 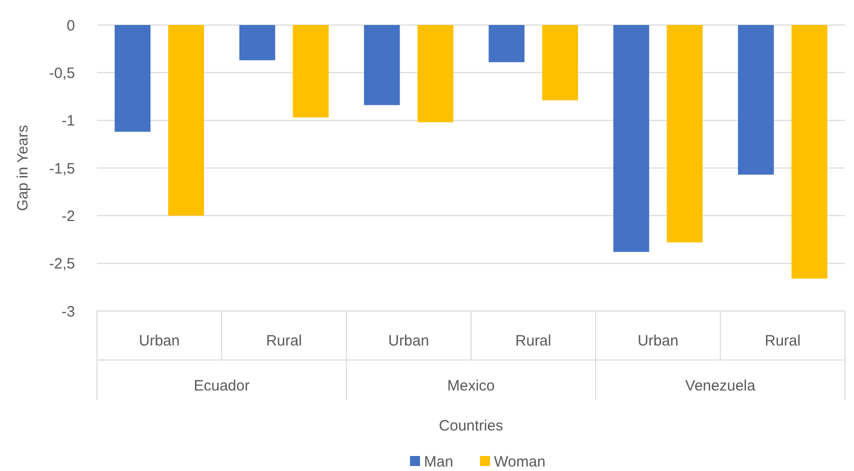 I want to click on y-tick-label: -1, so click(x=68, y=121).